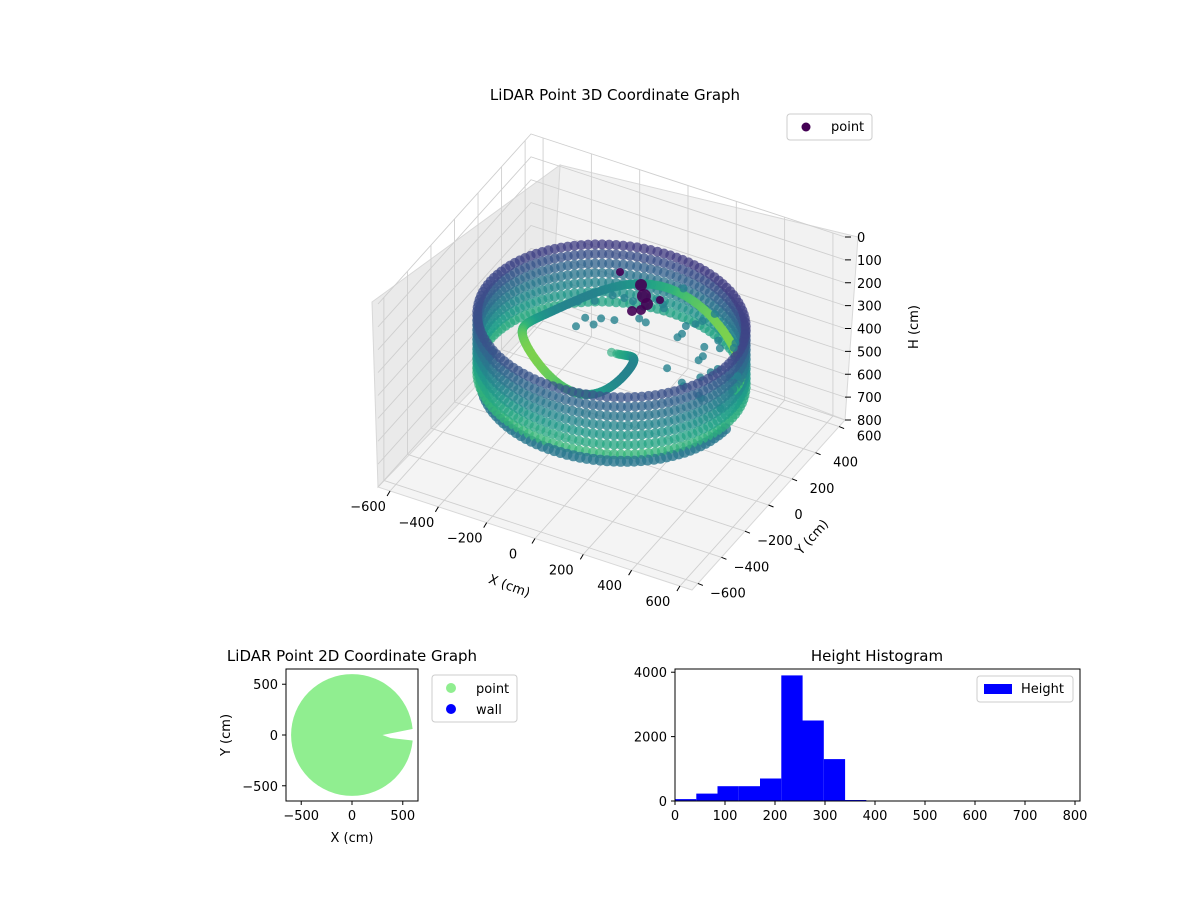 The image size is (1200, 900). Describe the element at coordinates (352, 656) in the screenshot. I see `chart-2d-title: LiDAR Point 2D Coordinate Graph` at that location.